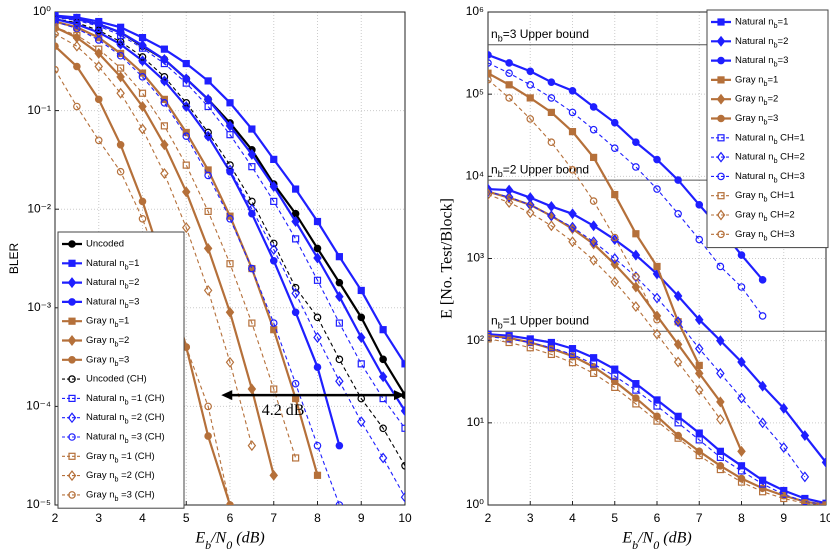 The image size is (830, 554). I want to click on legend-label: Gray nb=2, so click(107, 341).